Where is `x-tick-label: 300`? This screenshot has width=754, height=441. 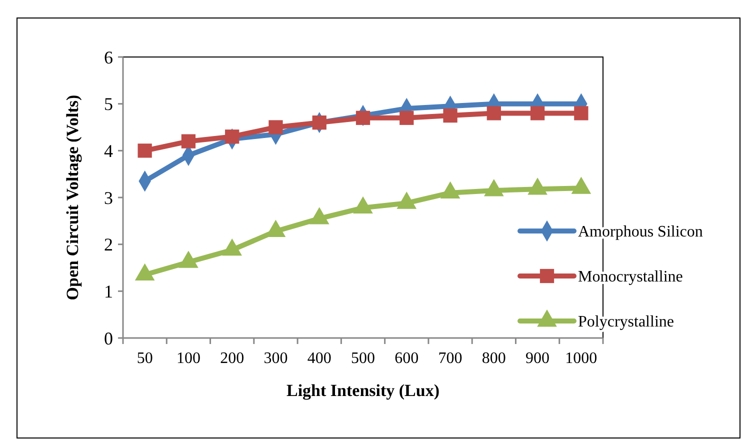 x-tick-label: 300 is located at coordinates (276, 358).